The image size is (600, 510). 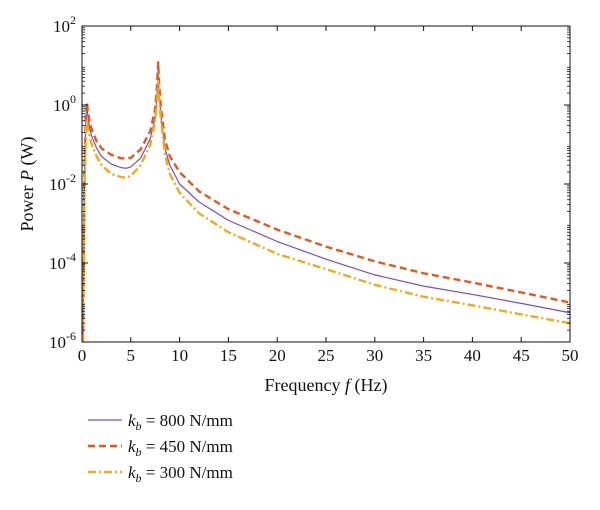 I want to click on x-tick-label: 0, so click(x=82, y=355).